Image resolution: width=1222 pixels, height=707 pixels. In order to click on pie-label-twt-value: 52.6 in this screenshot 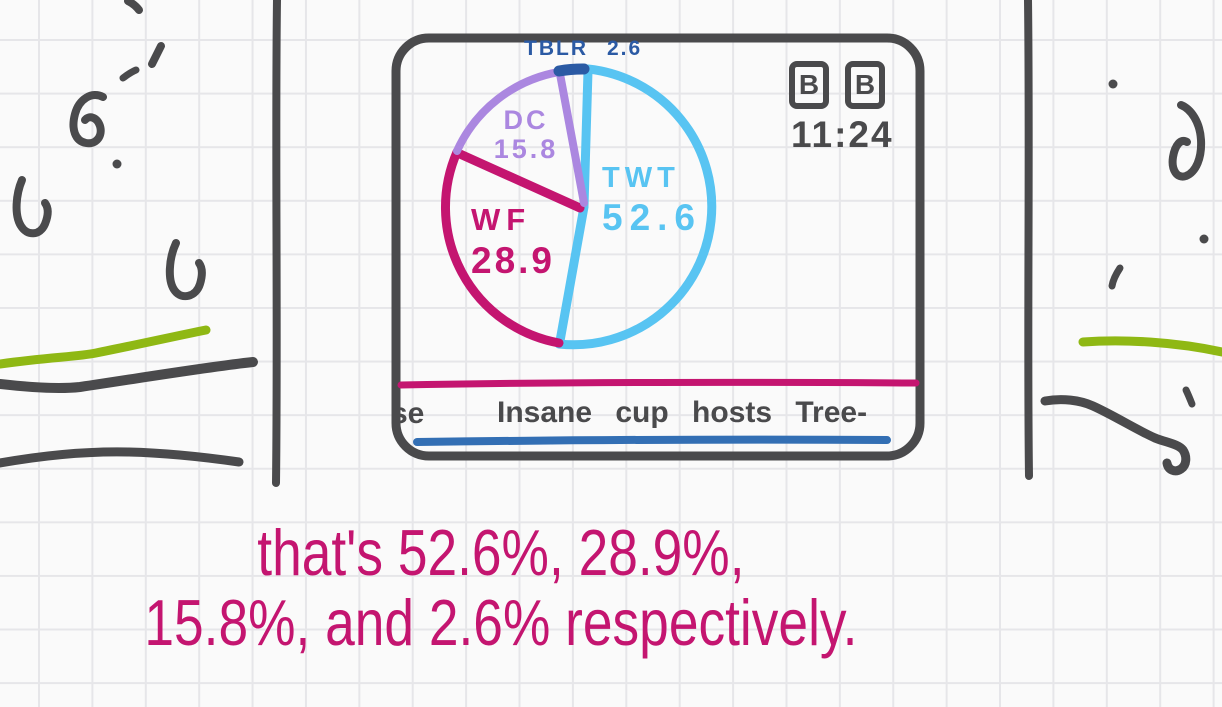, I will do `click(652, 217)`.